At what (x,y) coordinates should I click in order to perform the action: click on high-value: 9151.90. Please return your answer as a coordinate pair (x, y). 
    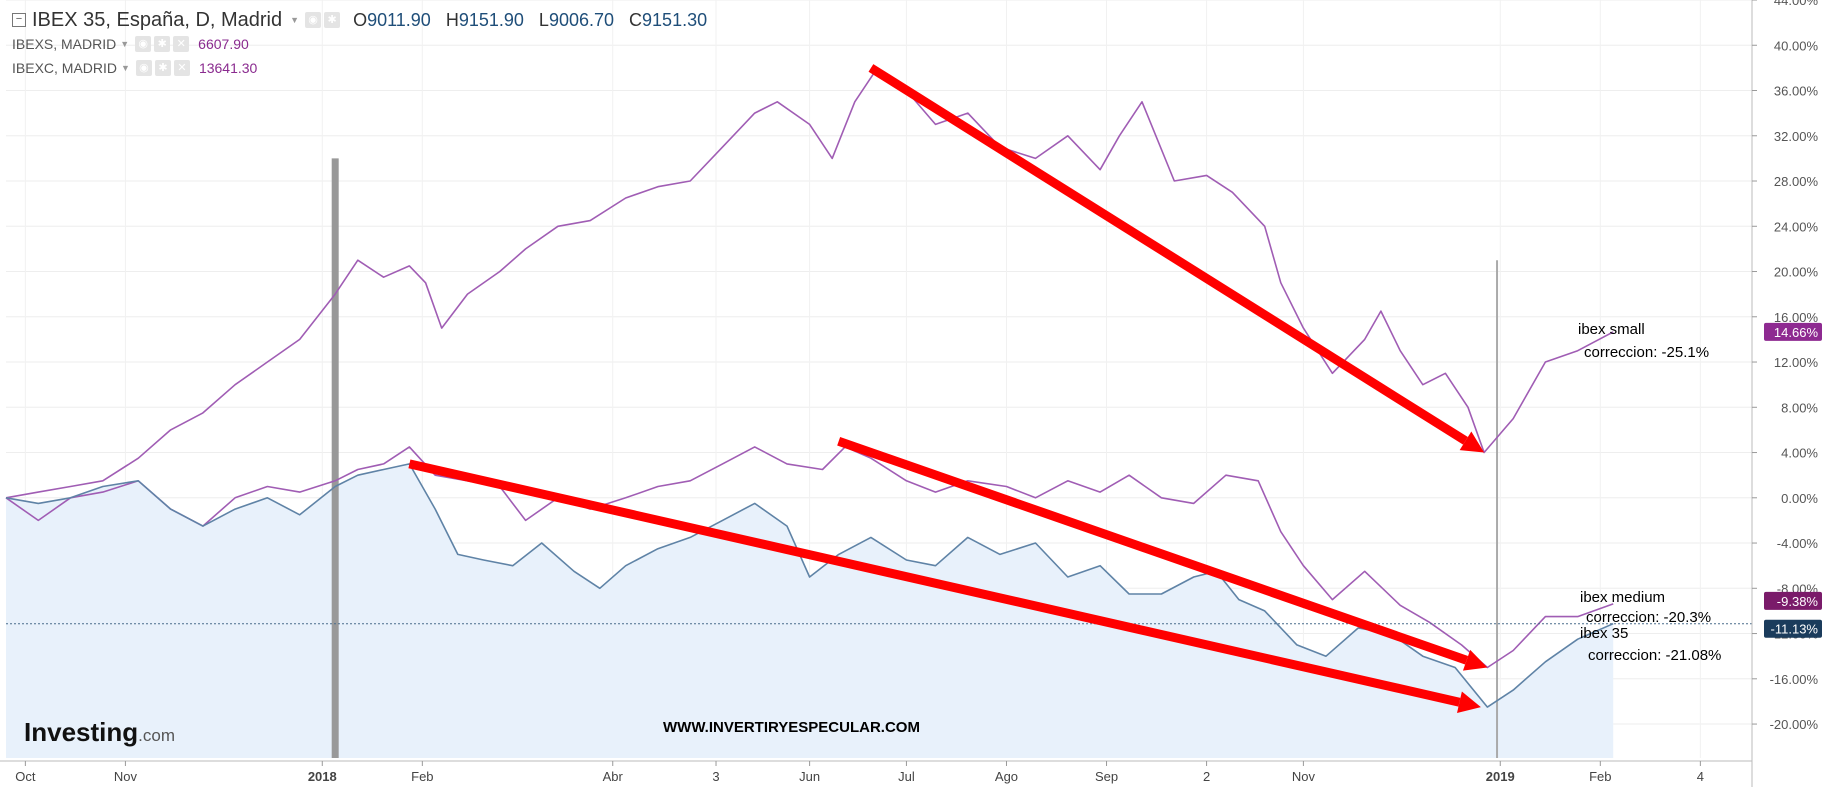
    Looking at the image, I should click on (491, 19).